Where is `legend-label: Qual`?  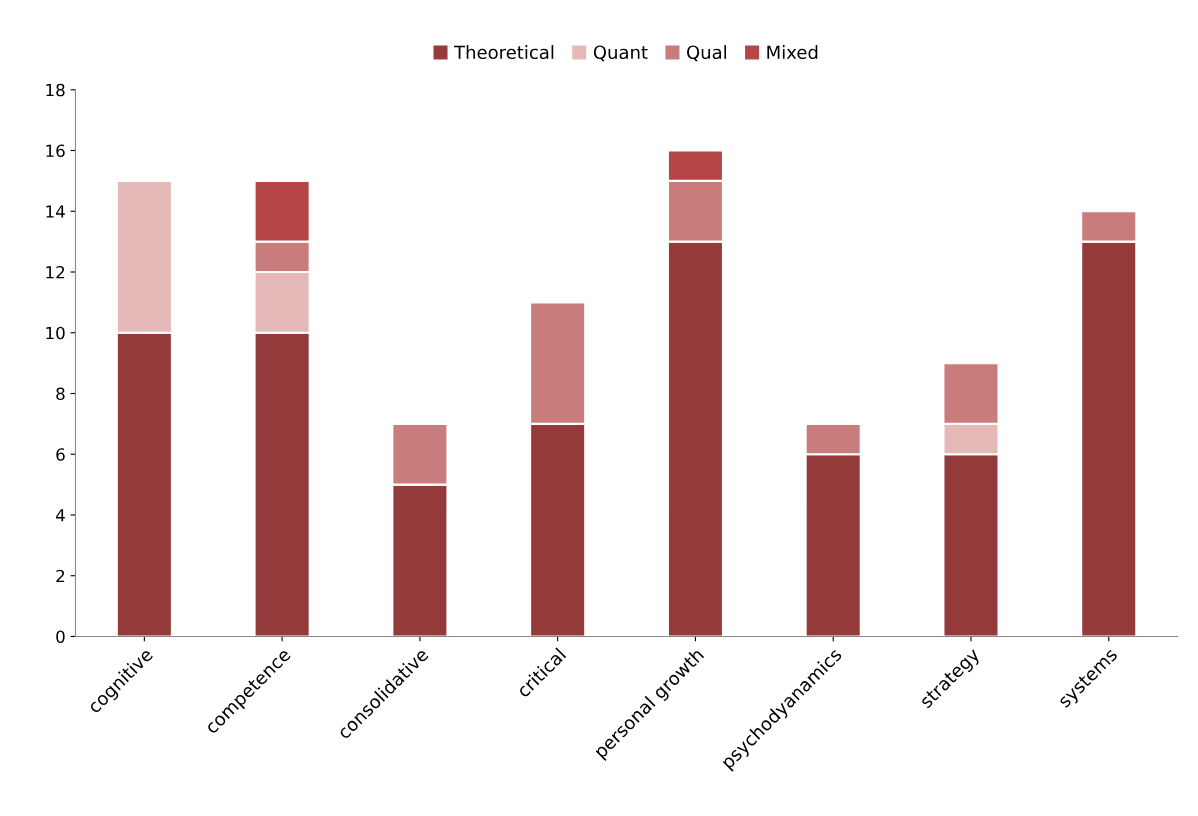
legend-label: Qual is located at coordinates (706, 53).